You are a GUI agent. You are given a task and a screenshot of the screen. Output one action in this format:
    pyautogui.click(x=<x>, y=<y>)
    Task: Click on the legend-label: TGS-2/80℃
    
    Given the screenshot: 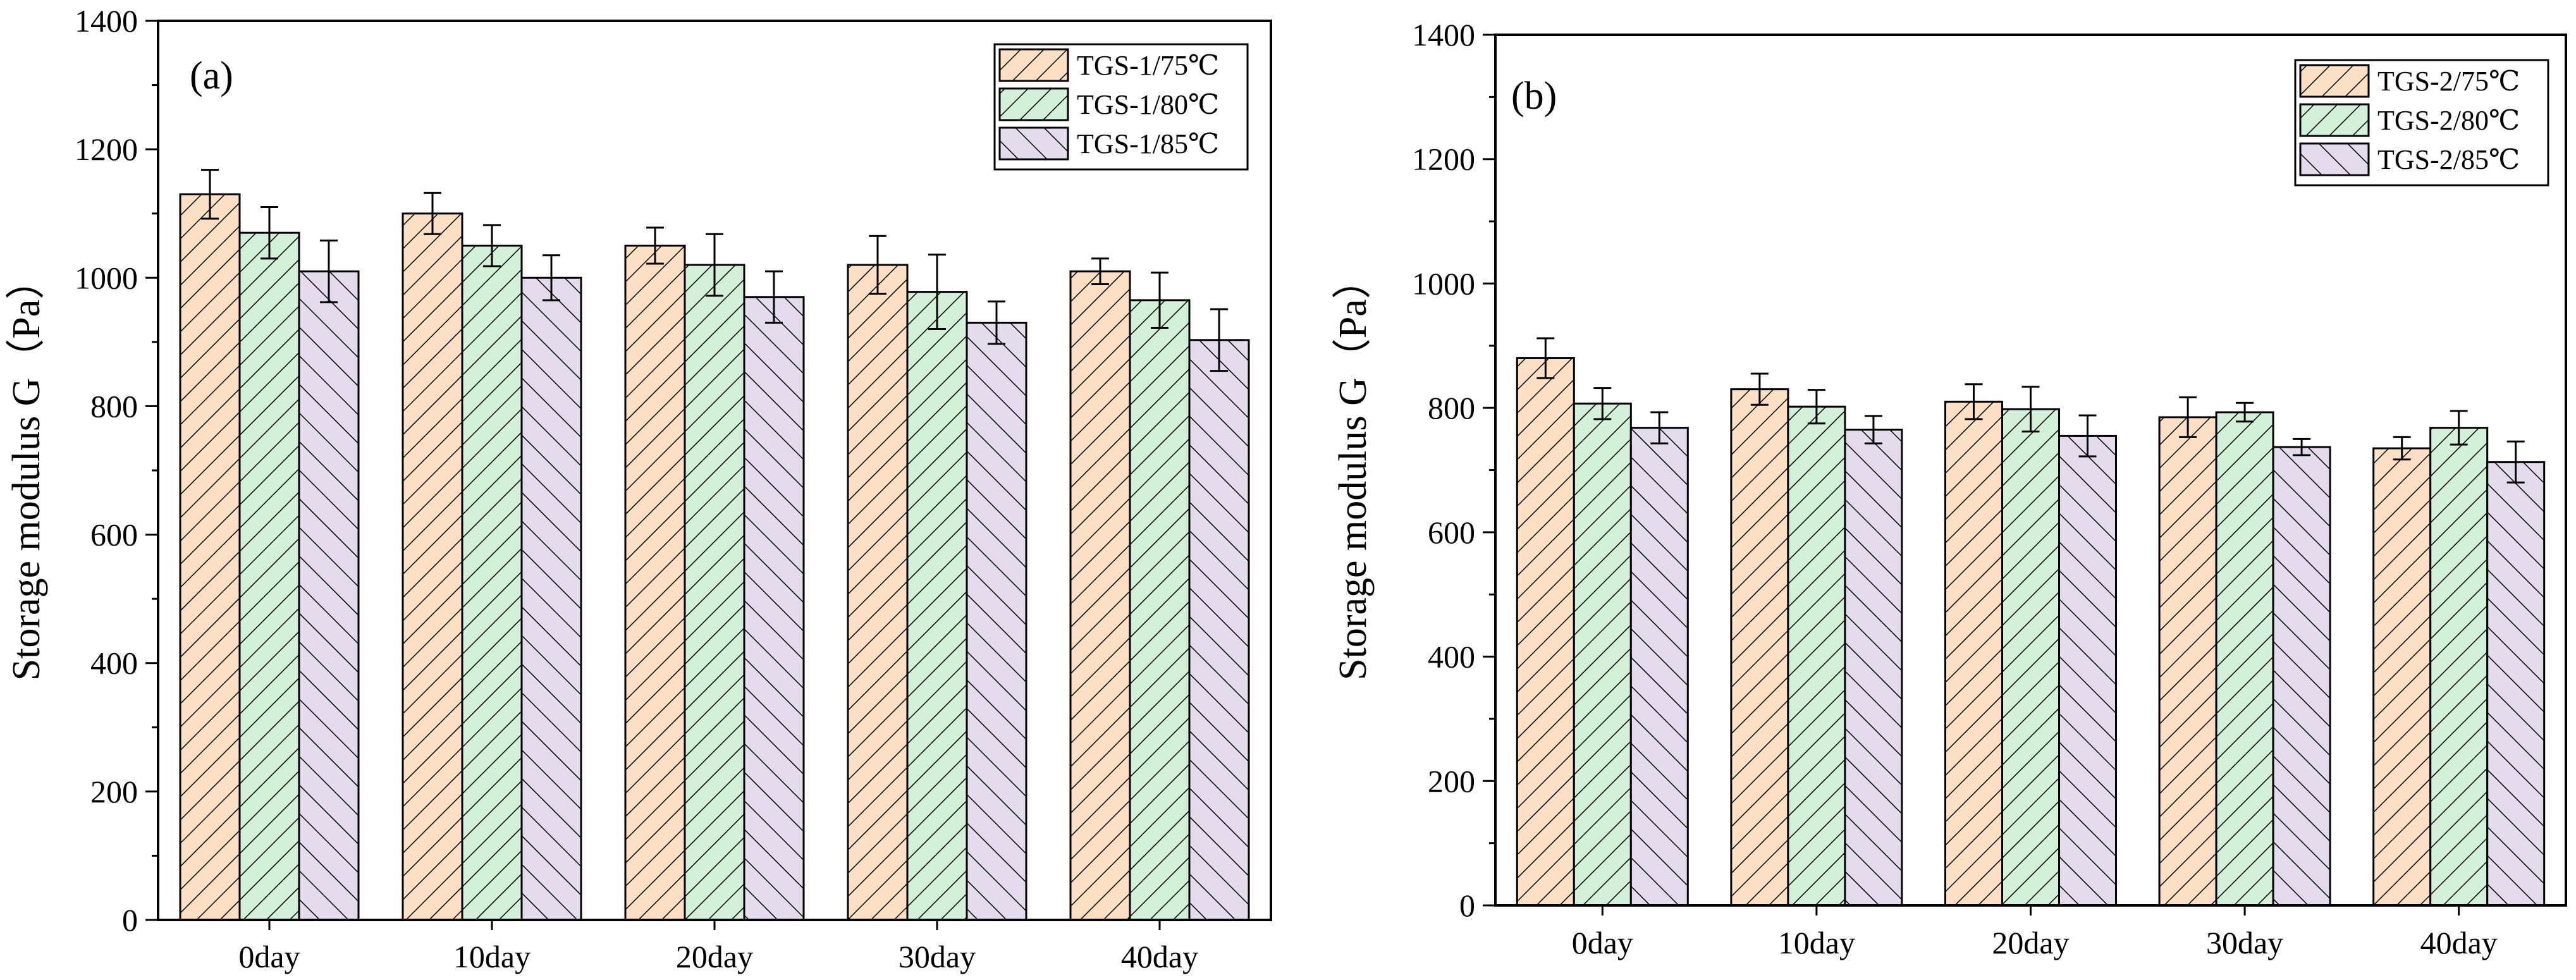 What is the action you would take?
    pyautogui.click(x=2448, y=120)
    